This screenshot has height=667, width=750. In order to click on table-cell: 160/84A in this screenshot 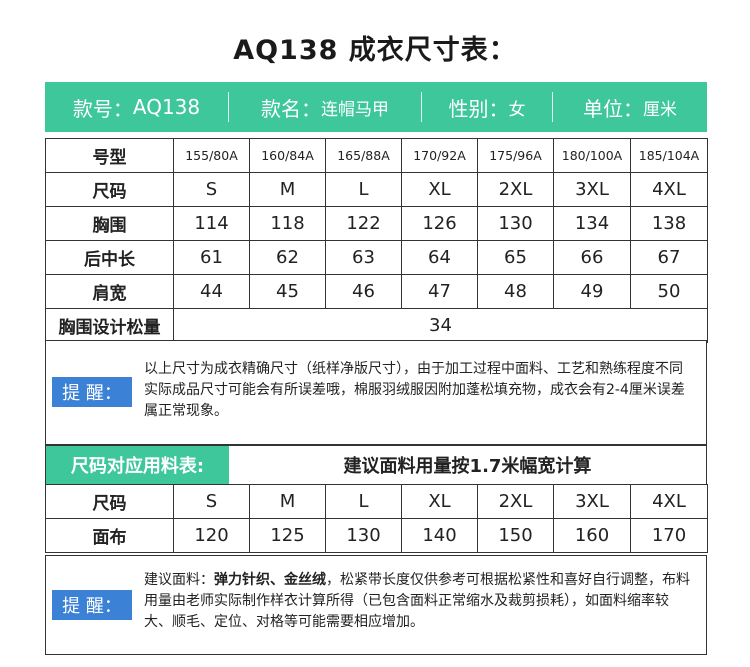, I will do `click(287, 155)`.